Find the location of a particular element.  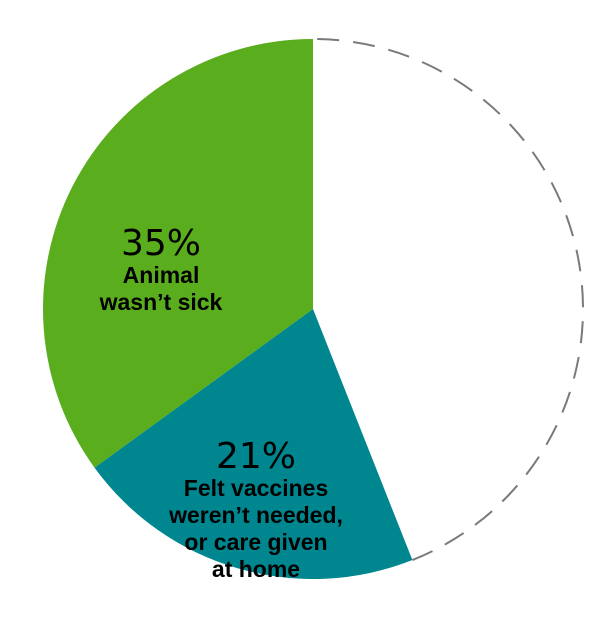

slice-percent-label: 35% is located at coordinates (161, 243).